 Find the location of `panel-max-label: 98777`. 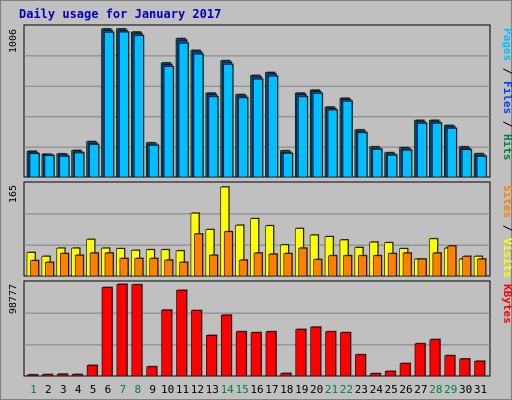

panel-max-label: 98777 is located at coordinates (13, 299).